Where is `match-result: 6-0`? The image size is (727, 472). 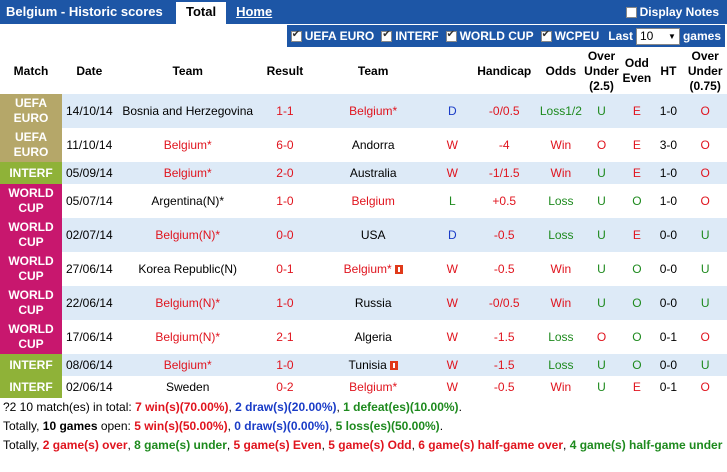 match-result: 6-0 is located at coordinates (285, 145).